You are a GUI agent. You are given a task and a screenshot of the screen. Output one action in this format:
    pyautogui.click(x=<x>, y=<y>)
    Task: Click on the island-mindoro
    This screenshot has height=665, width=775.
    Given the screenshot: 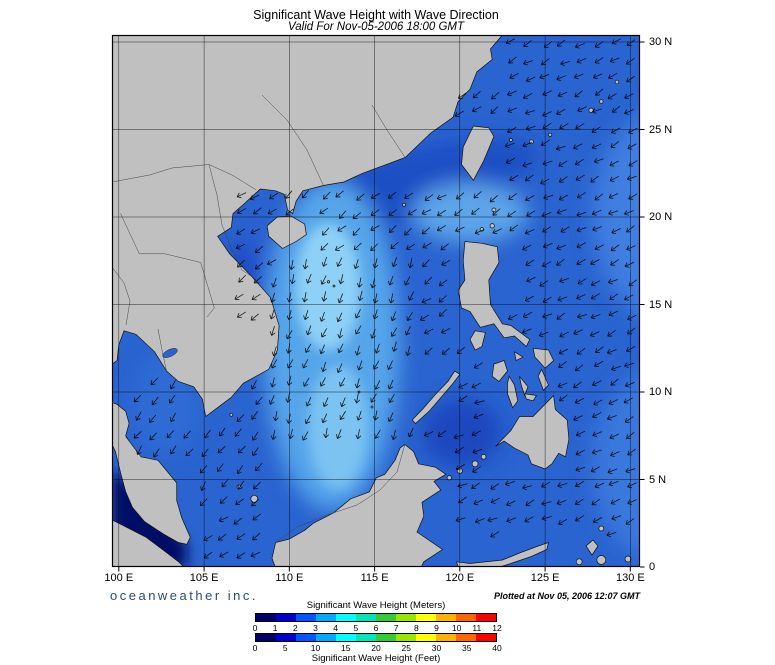 What is the action you would take?
    pyautogui.click(x=477, y=340)
    